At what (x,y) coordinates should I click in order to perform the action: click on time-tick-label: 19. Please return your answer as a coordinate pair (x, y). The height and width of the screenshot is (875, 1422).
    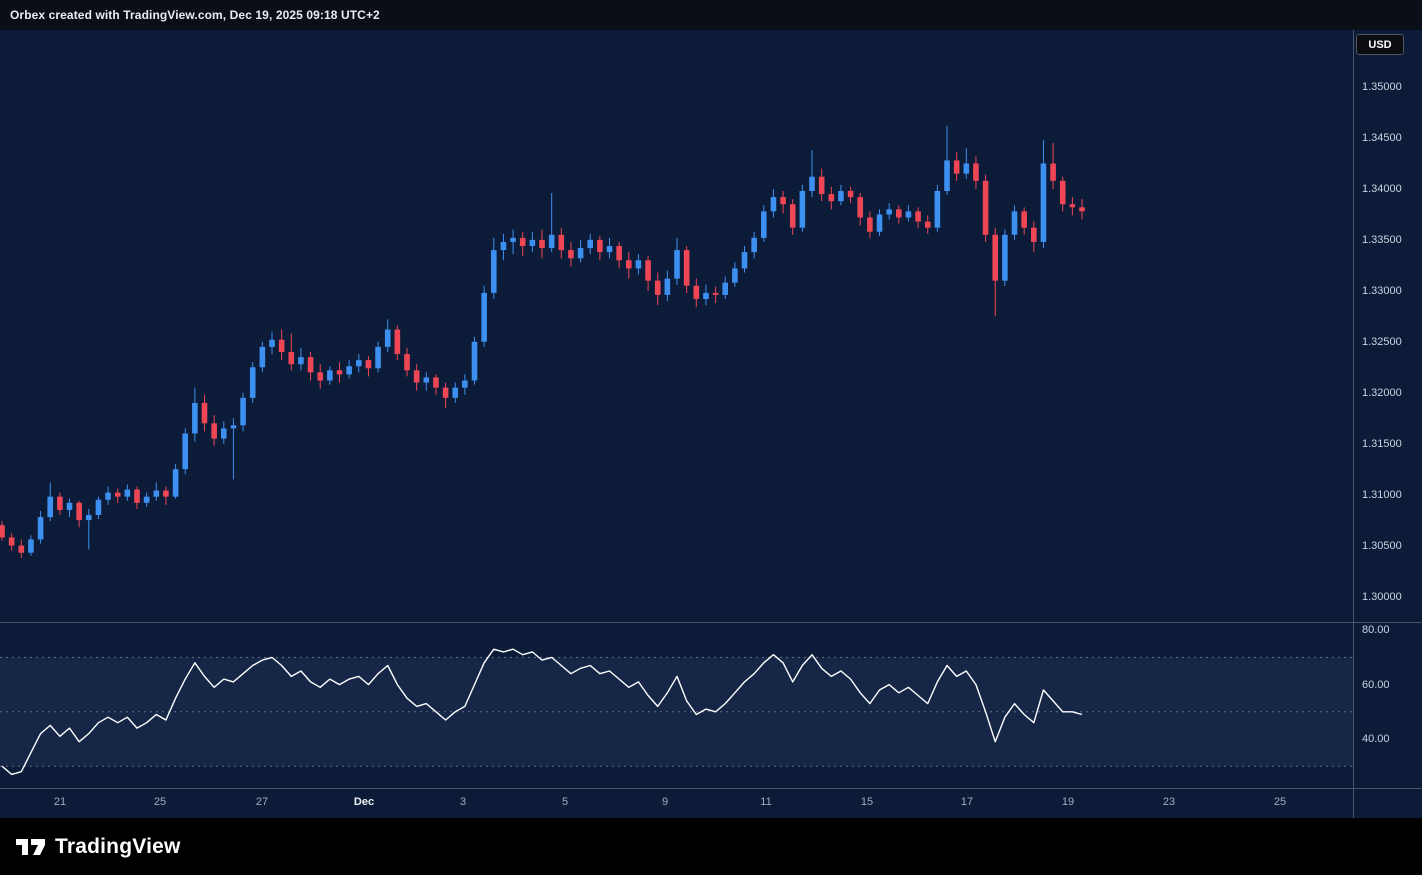
    Looking at the image, I should click on (1068, 802).